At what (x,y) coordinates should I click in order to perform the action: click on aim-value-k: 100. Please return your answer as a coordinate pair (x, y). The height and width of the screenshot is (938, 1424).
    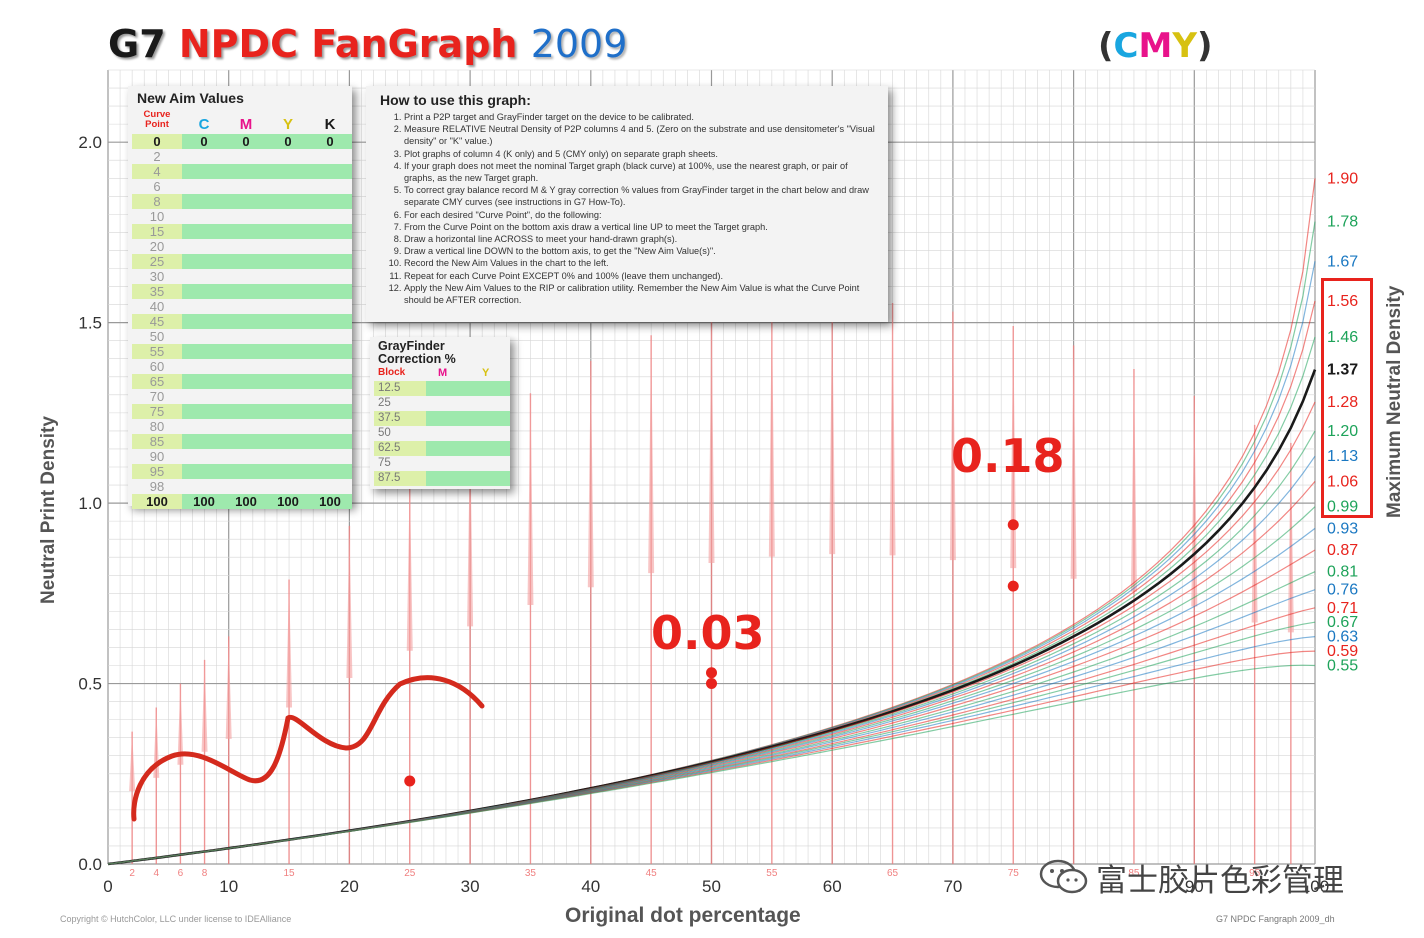
    Looking at the image, I should click on (330, 501).